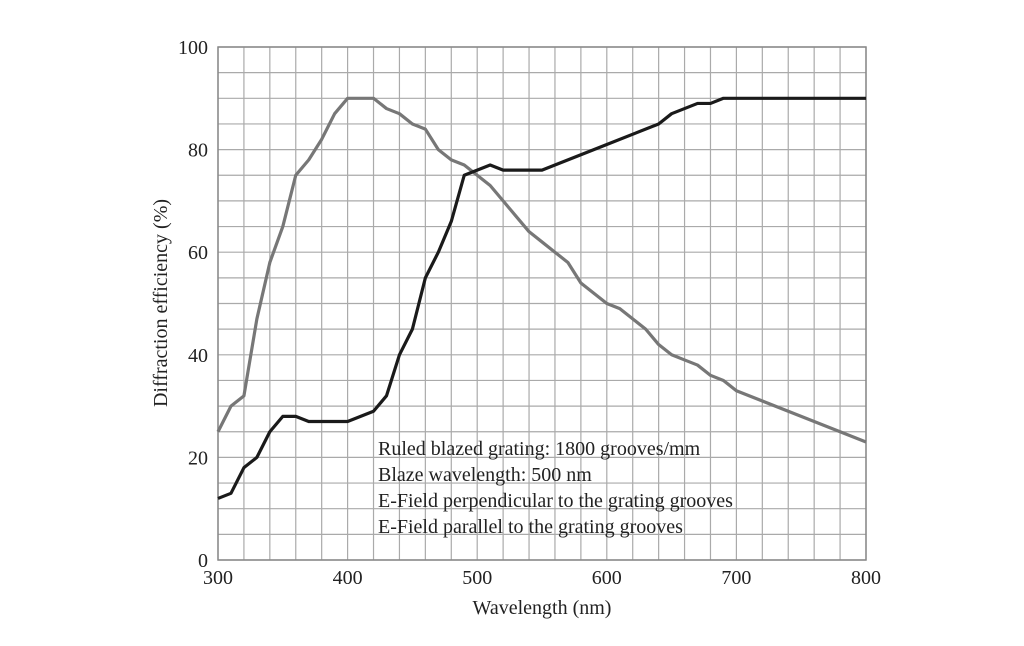 This screenshot has width=1024, height=646. Describe the element at coordinates (539, 449) in the screenshot. I see `annotation-text: Ruled blazed grating: 1800 grooves/mm` at that location.